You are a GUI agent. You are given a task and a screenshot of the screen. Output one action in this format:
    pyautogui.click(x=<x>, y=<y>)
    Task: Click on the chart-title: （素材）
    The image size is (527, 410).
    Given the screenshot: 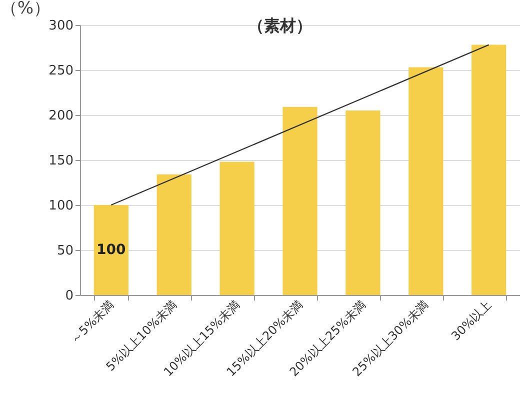 What is the action you would take?
    pyautogui.click(x=280, y=25)
    